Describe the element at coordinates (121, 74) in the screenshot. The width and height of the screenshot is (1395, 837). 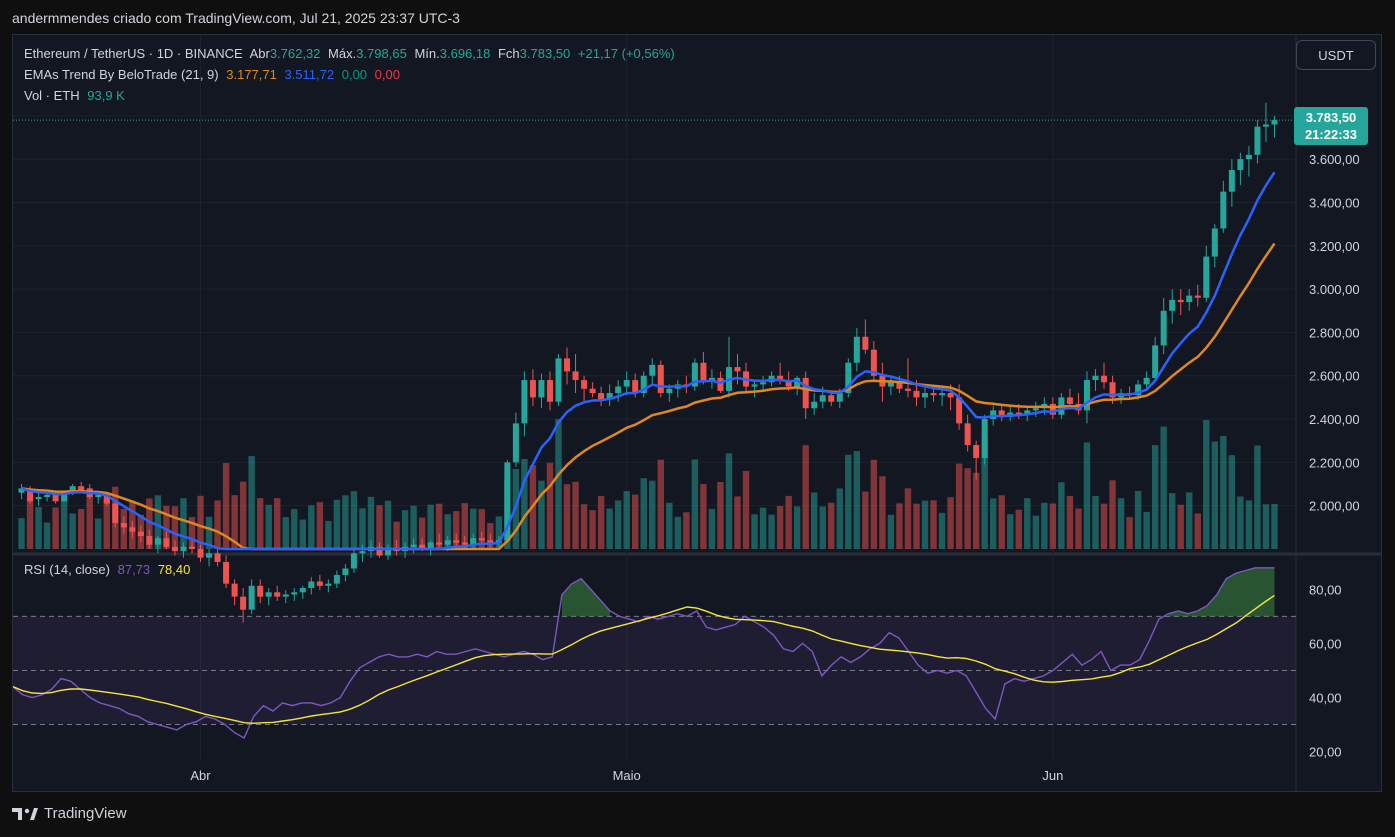
I see `ema-label: EMAs Trend By BeloTrade (21, 9)` at that location.